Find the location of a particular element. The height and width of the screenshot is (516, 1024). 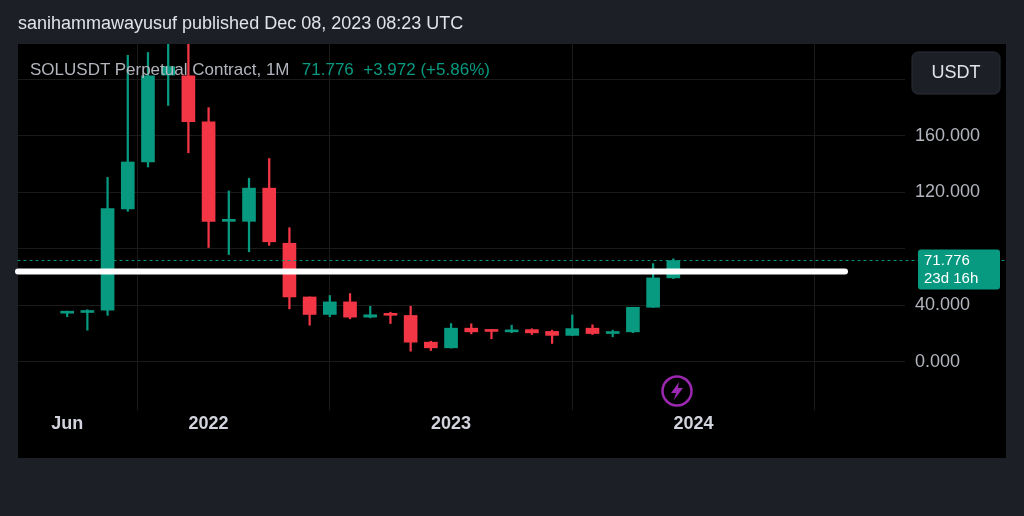

x-tick-label: 2022 is located at coordinates (208, 422).